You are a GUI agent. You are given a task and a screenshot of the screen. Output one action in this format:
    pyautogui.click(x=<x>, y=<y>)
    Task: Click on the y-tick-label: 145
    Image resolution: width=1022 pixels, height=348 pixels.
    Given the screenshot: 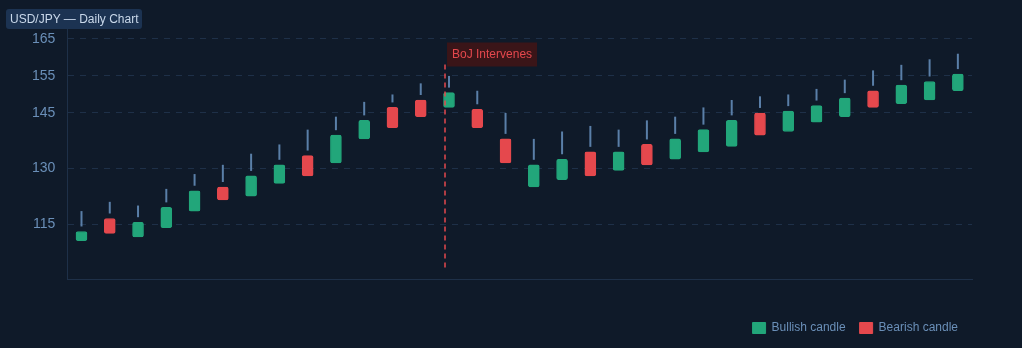 What is the action you would take?
    pyautogui.click(x=44, y=111)
    